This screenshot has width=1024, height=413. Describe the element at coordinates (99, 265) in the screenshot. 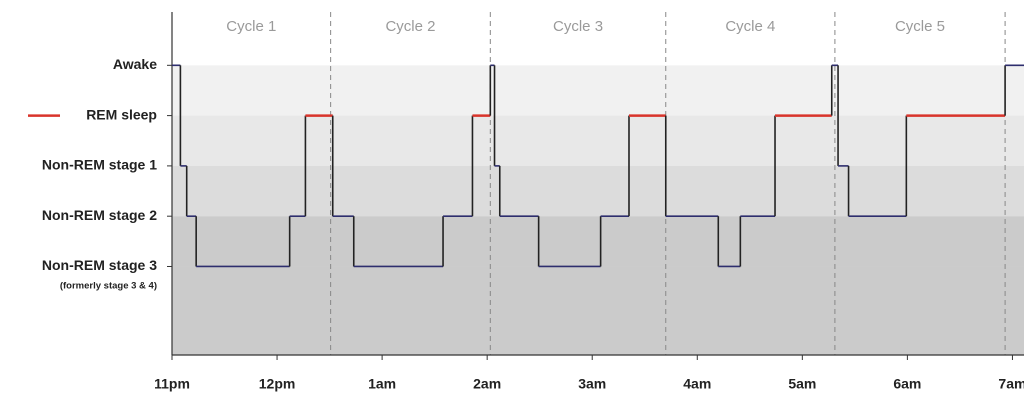

I see `y-tick-label: Non-REM stage 3` at that location.